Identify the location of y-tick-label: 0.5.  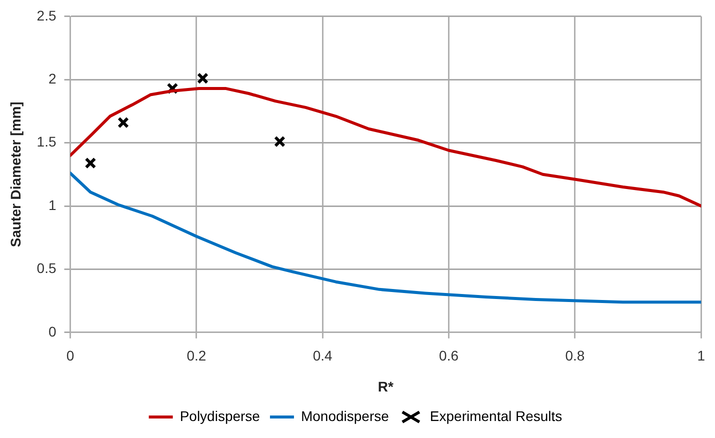
(46, 268).